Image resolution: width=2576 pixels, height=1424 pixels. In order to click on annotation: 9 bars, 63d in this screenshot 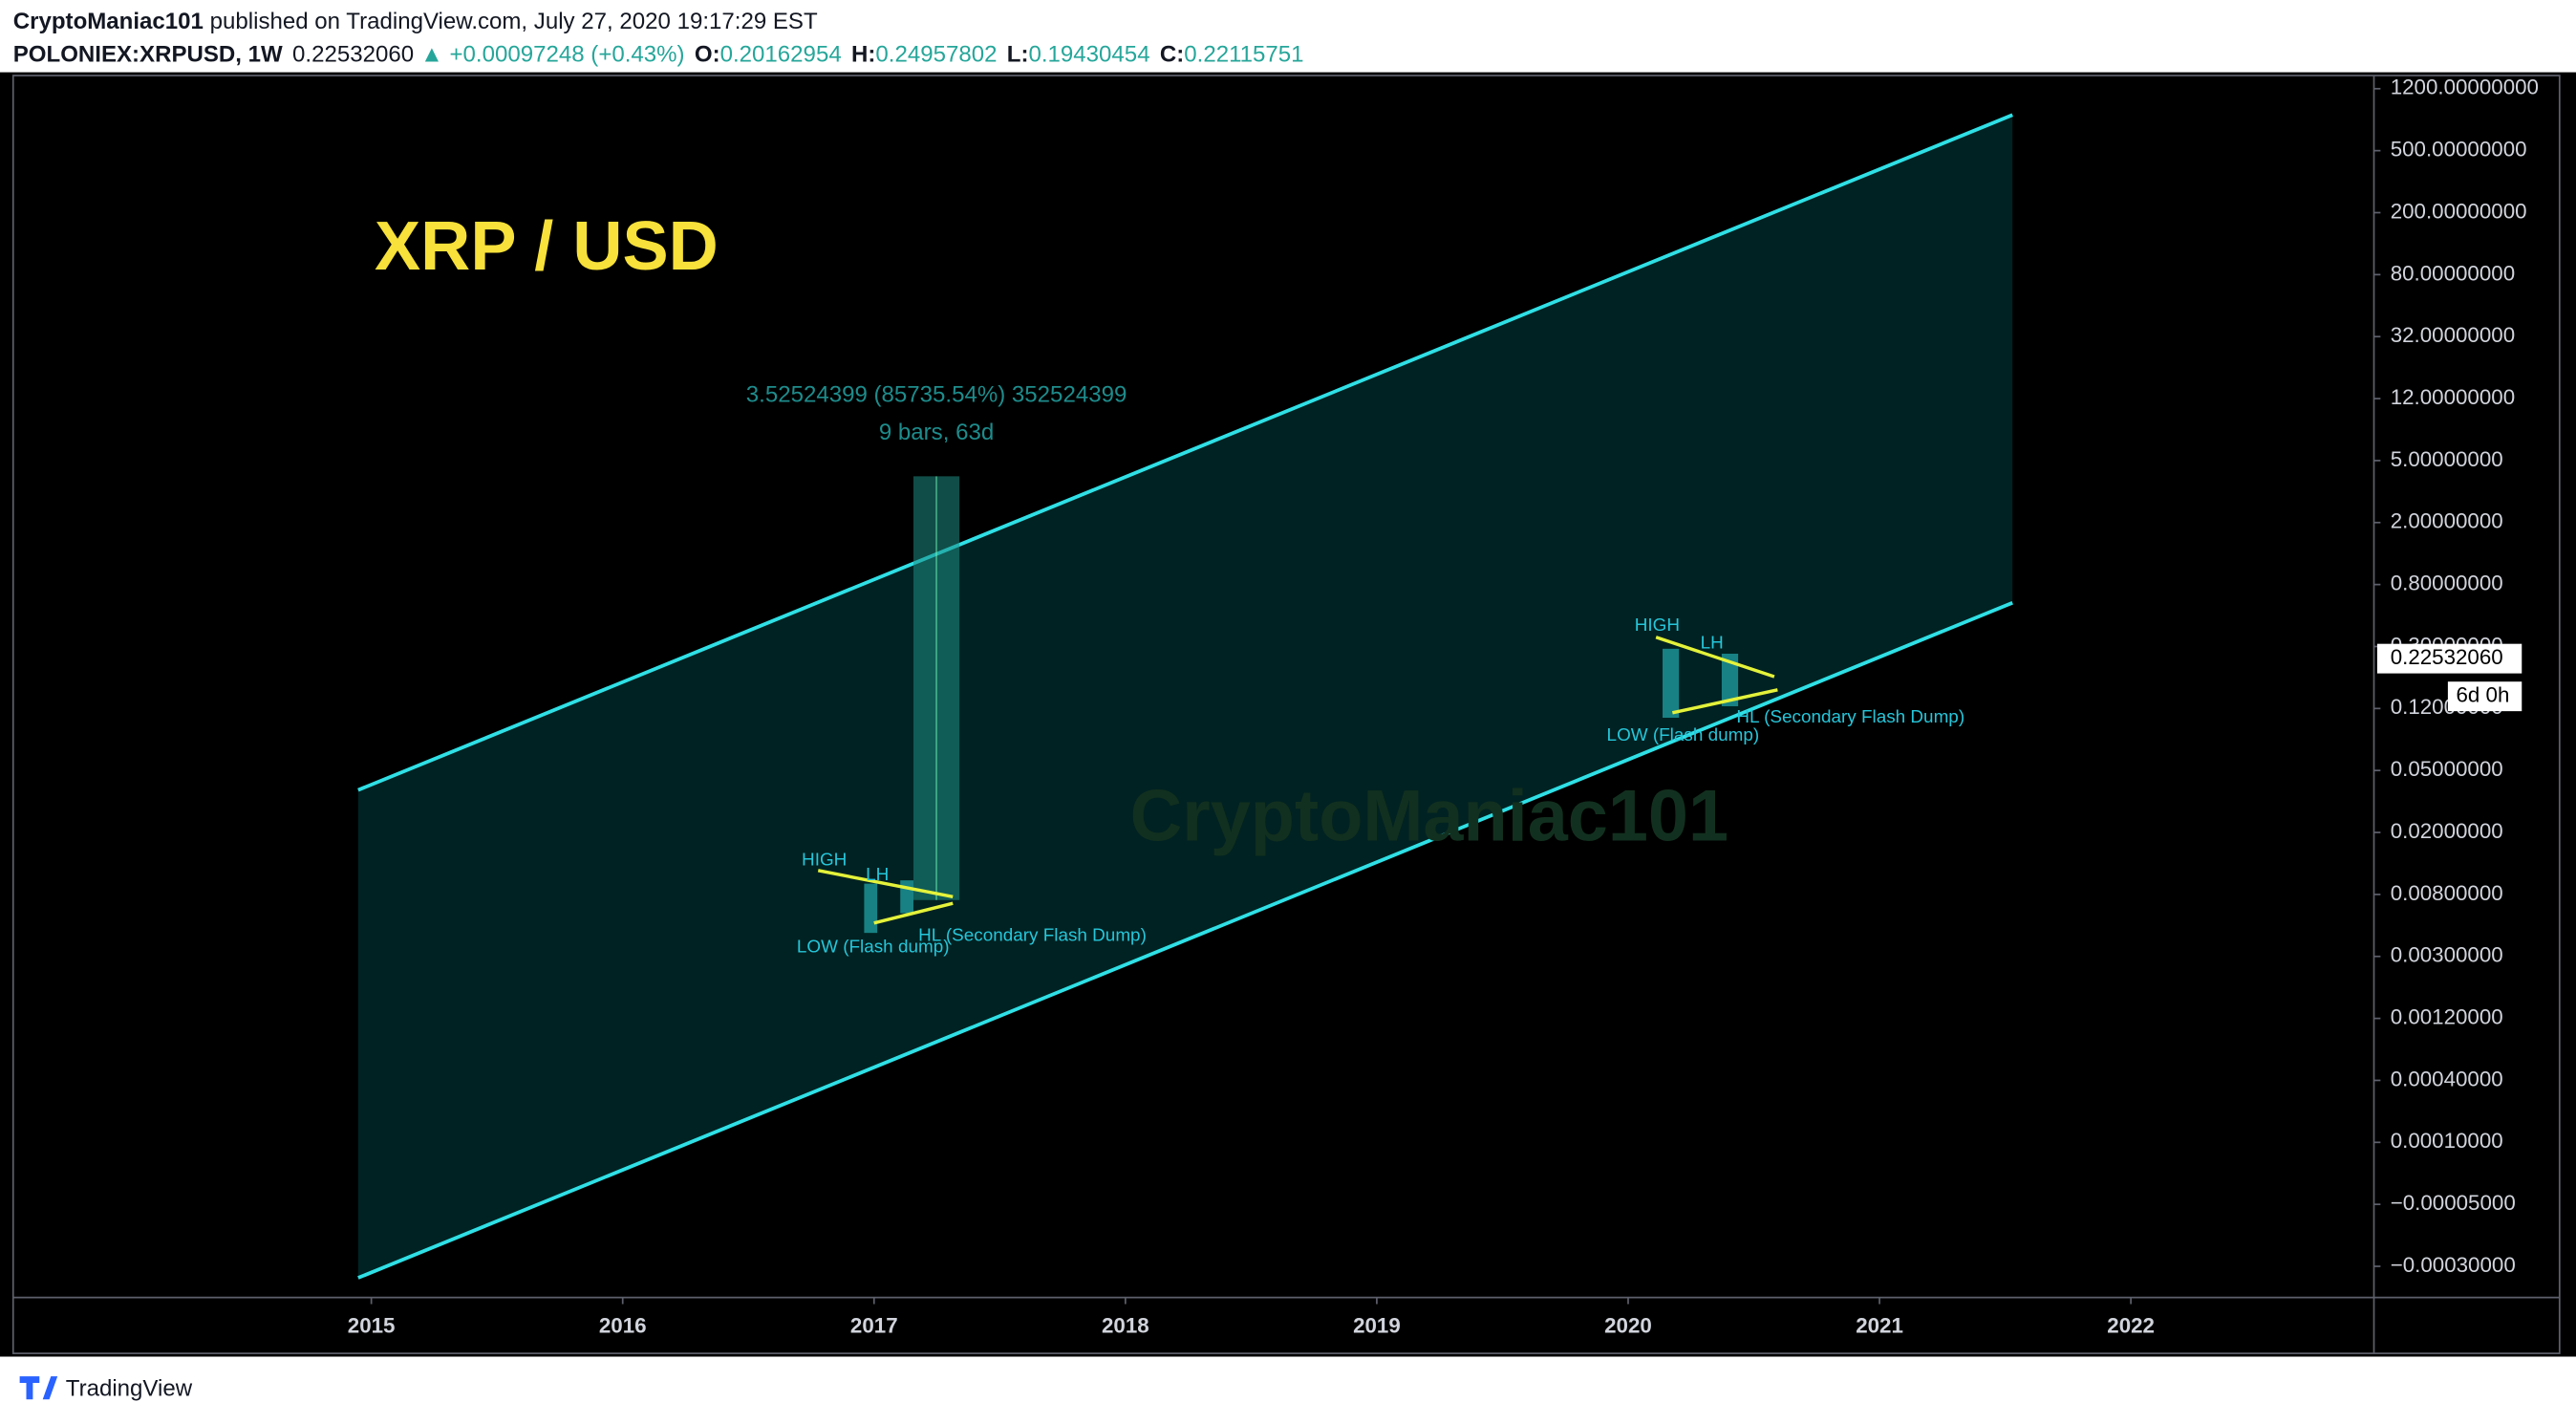, I will do `click(936, 433)`.